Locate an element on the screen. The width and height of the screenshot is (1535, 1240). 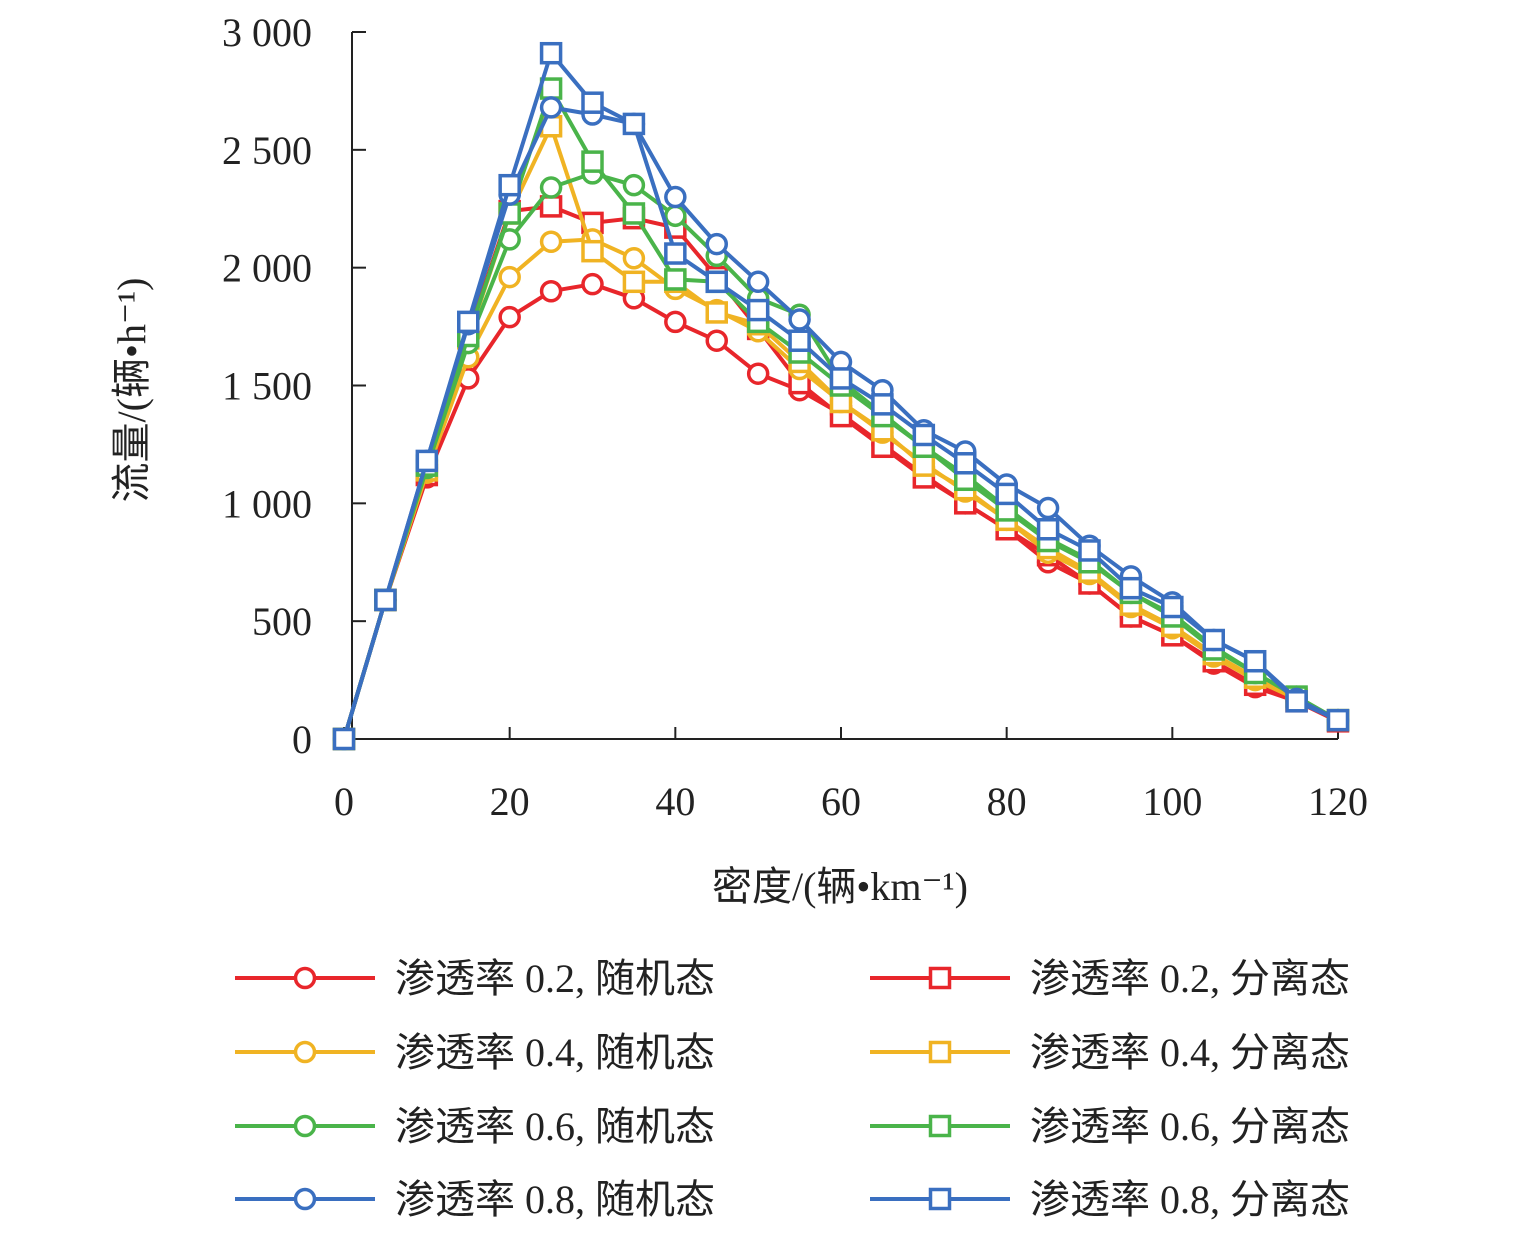
y-tick-label: 500 is located at coordinates (282, 621).